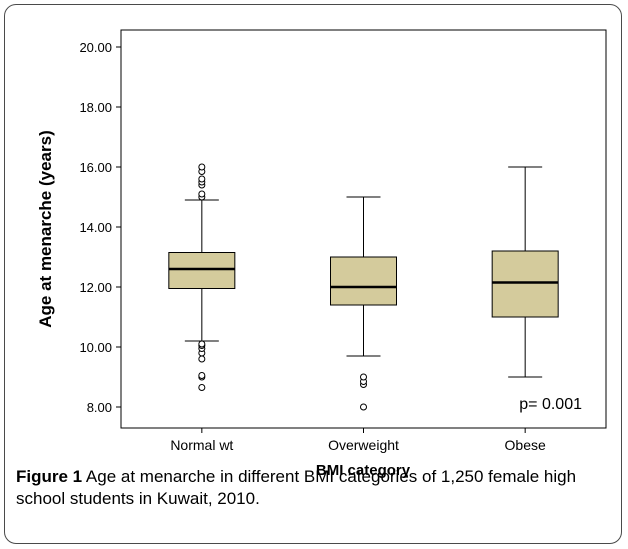  I want to click on x-tick-label: Obese, so click(525, 445).